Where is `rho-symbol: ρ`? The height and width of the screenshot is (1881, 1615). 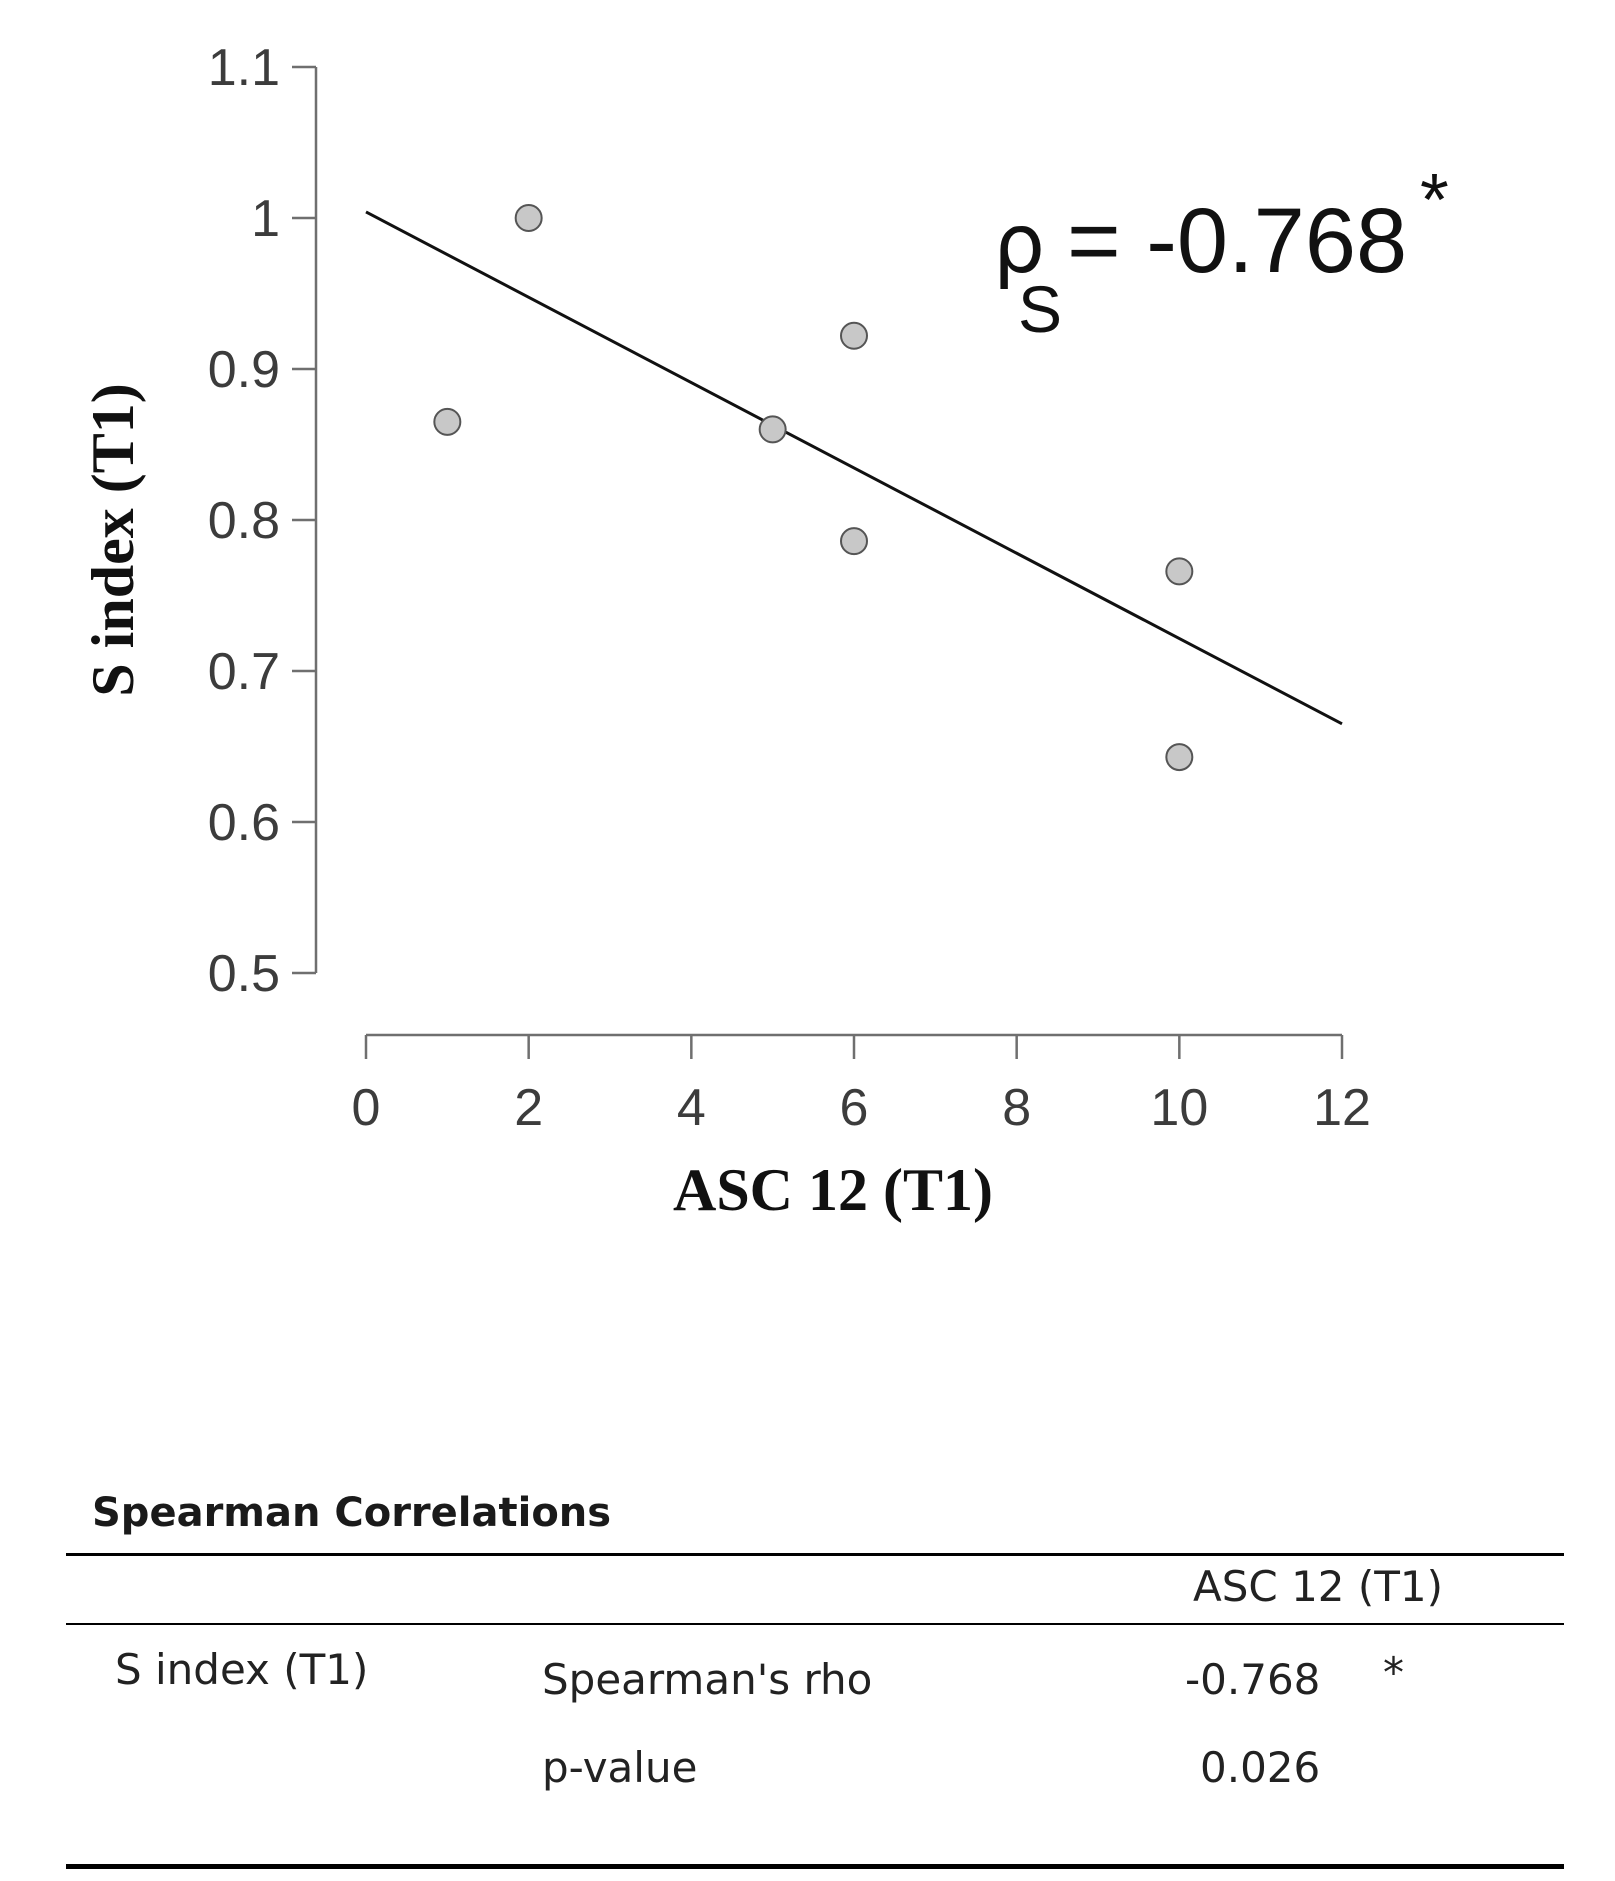
rho-symbol: ρ is located at coordinates (1019, 244).